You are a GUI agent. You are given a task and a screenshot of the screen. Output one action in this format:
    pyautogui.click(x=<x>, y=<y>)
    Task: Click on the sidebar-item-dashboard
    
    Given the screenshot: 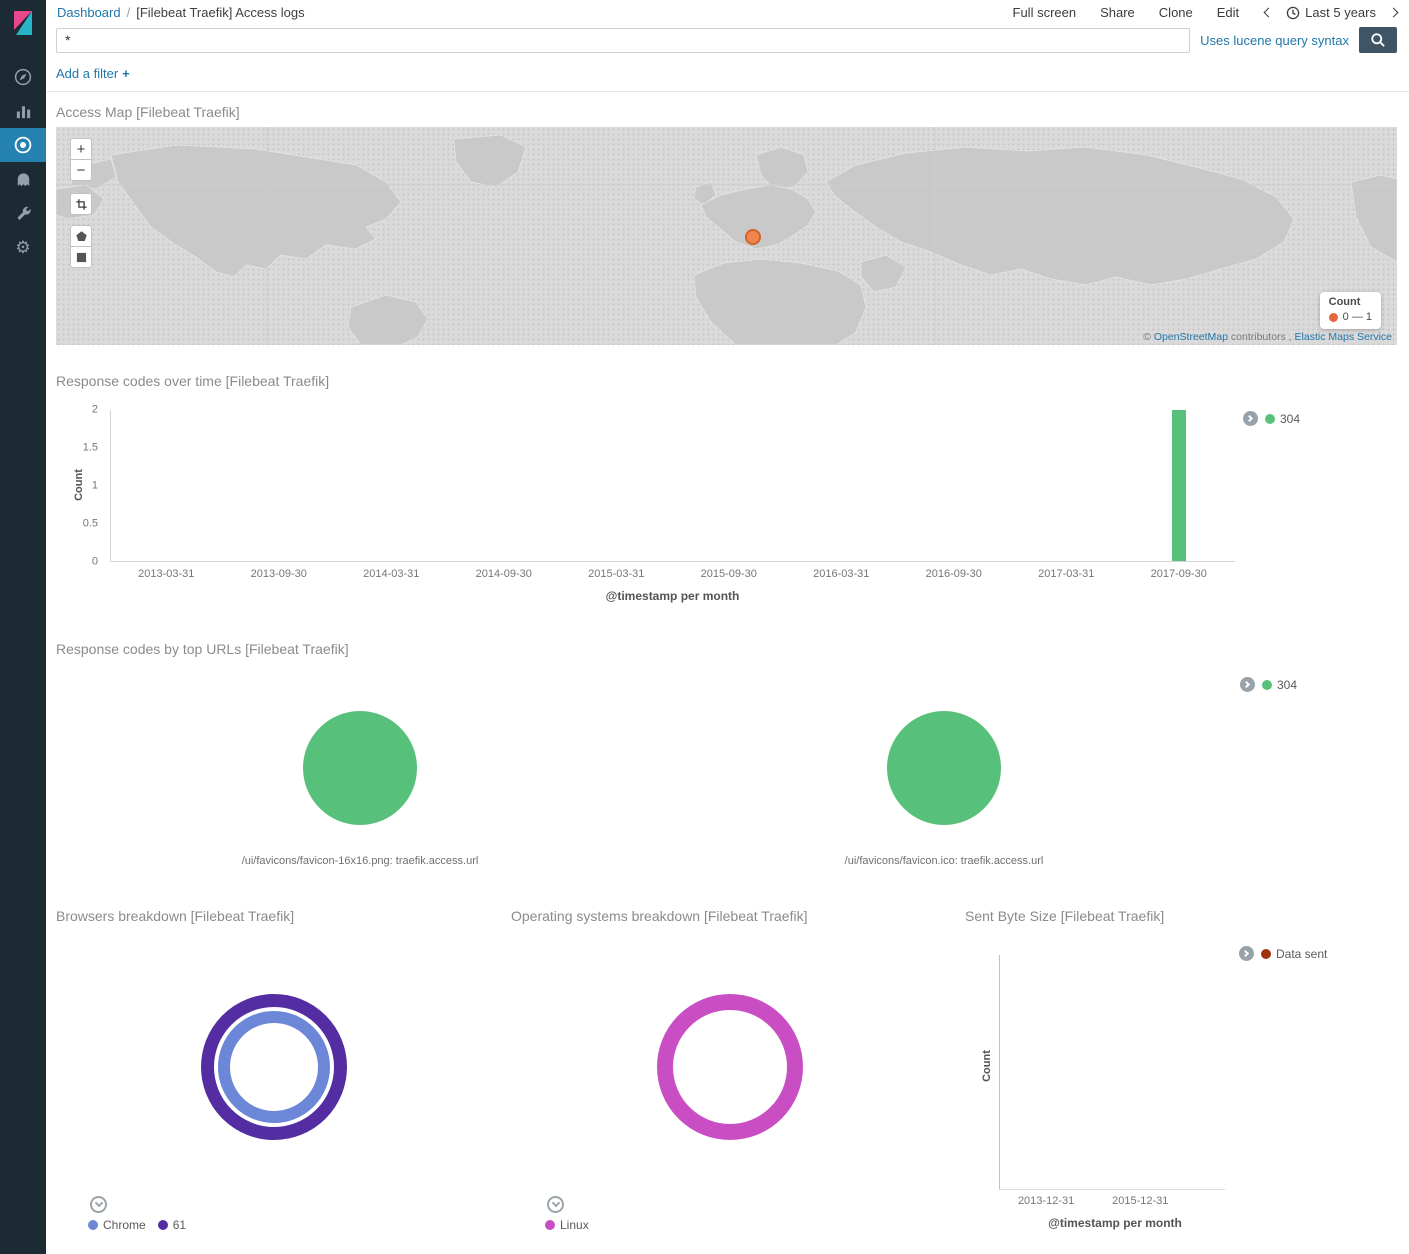 What is the action you would take?
    pyautogui.click(x=23, y=145)
    